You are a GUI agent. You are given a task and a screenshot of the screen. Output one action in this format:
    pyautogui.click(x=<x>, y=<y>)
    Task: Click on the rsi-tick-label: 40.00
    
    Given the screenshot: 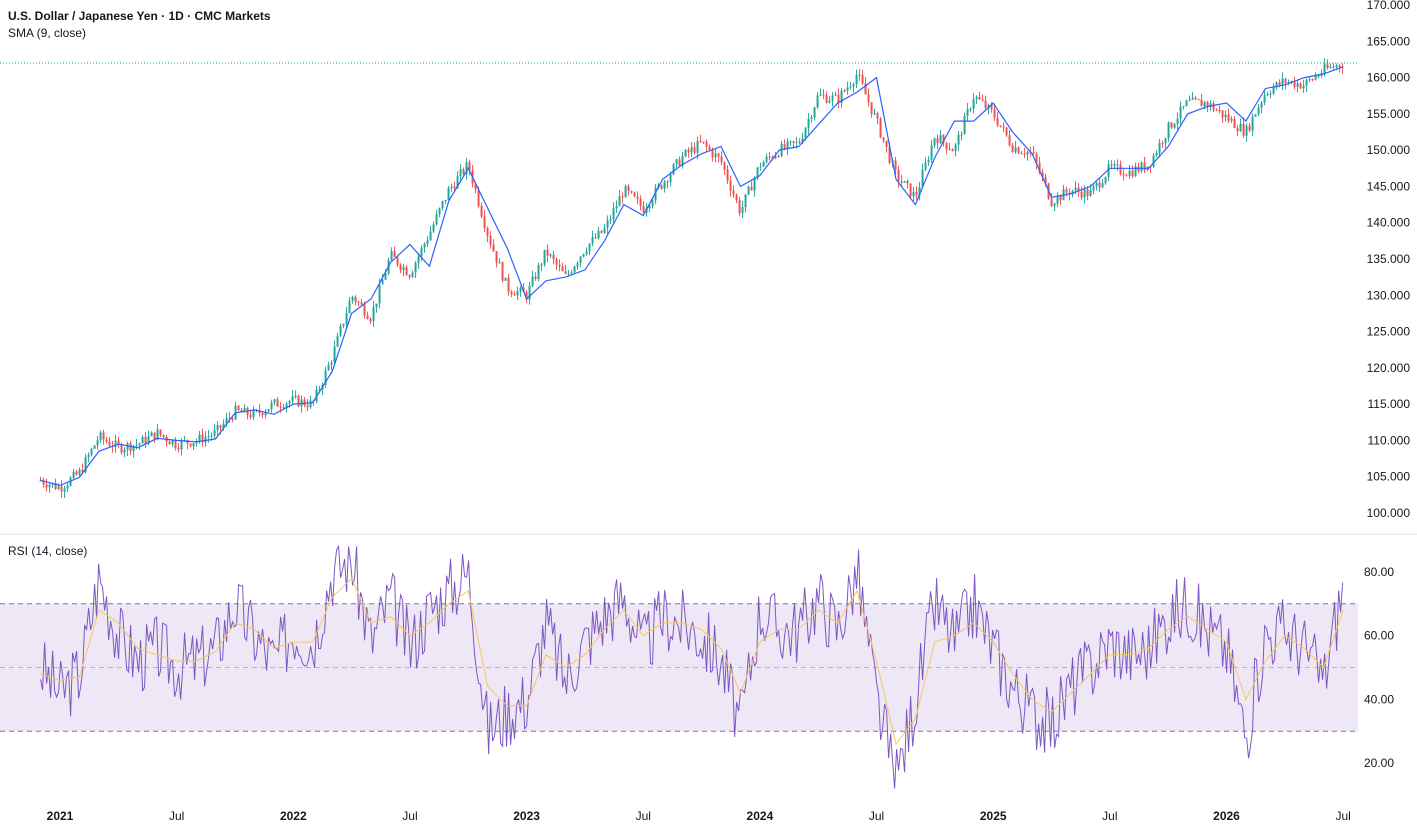 What is the action you would take?
    pyautogui.click(x=1379, y=699)
    